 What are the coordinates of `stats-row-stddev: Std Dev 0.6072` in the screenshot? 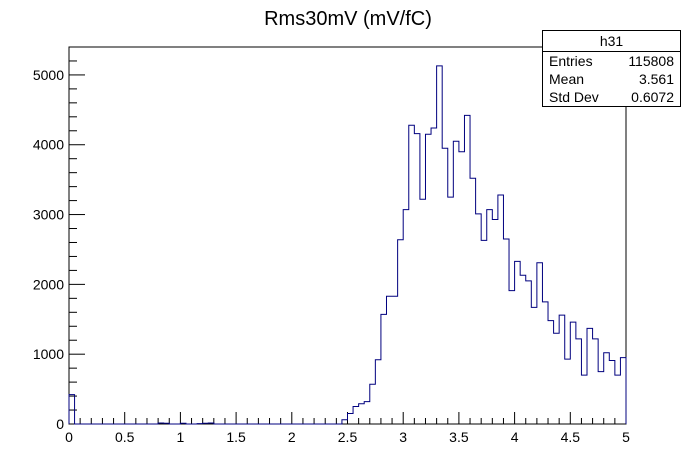 It's located at (611, 97).